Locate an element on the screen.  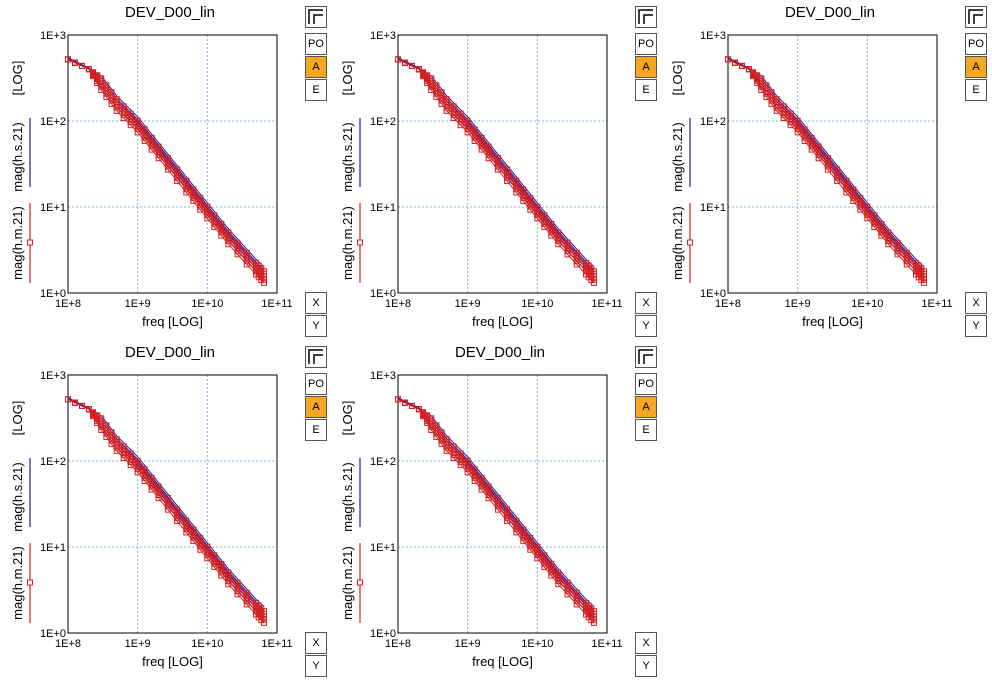
y-tick-label: 1E+3 is located at coordinates (383, 376).